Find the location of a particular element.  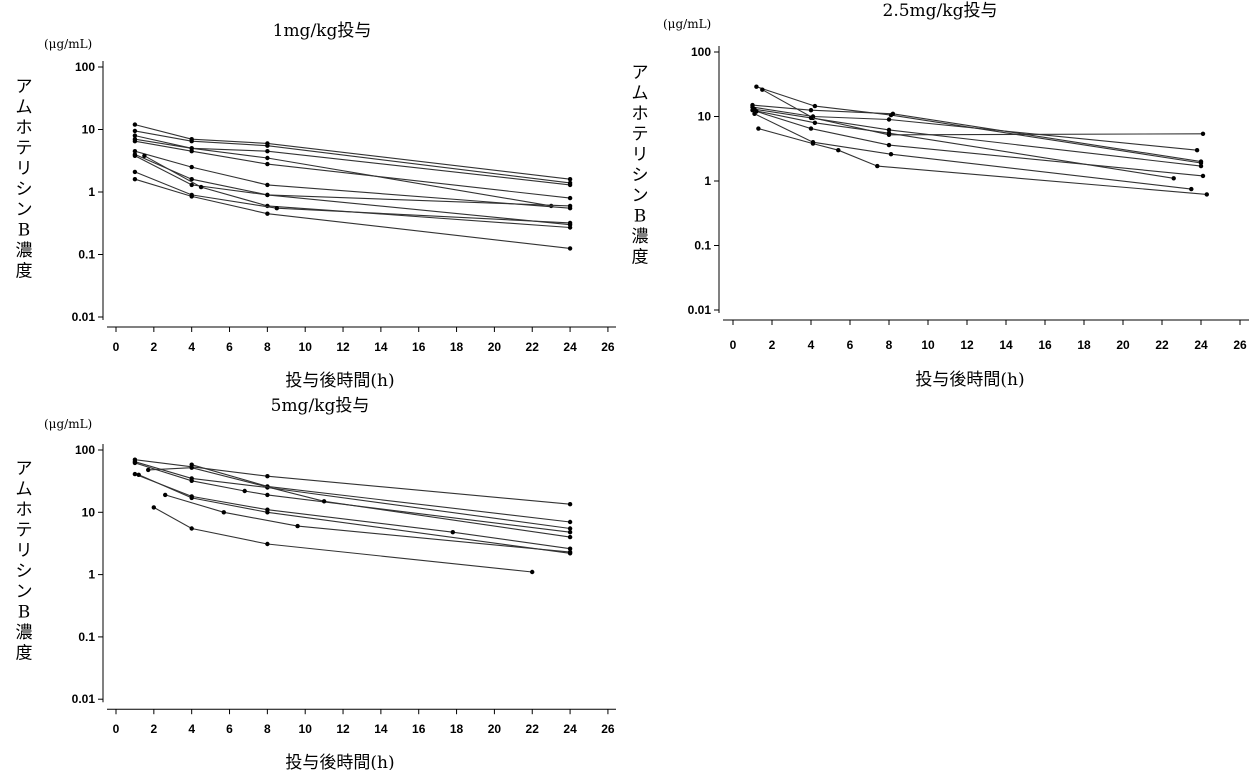

y-tick-label: 10 is located at coordinates (89, 130).